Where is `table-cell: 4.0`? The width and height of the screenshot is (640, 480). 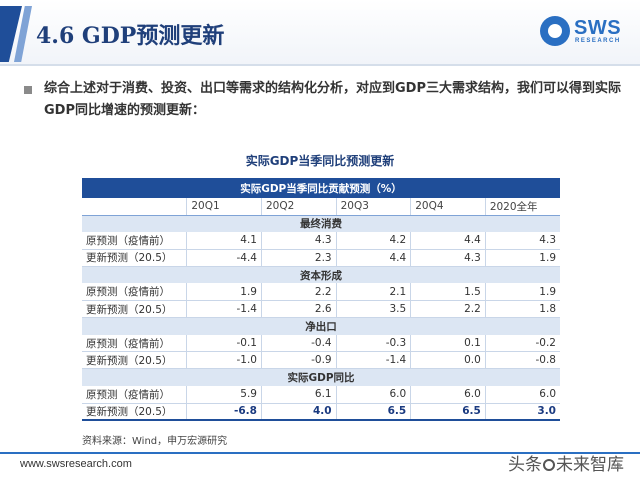
table-cell: 4.0 is located at coordinates (298, 412).